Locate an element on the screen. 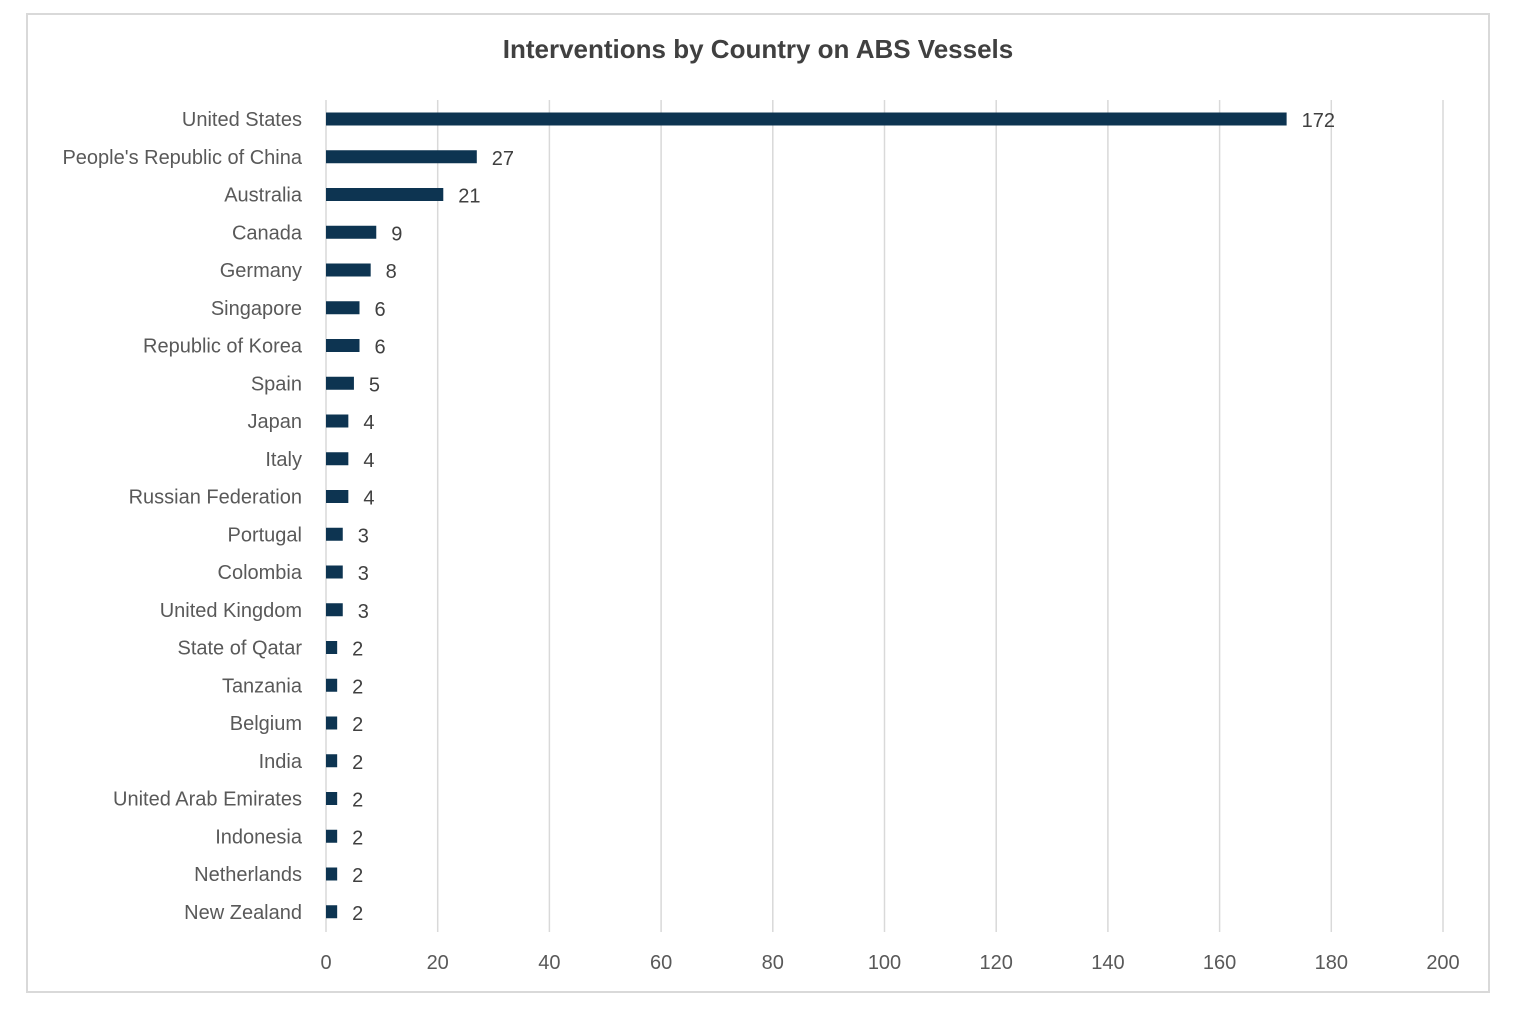 The height and width of the screenshot is (1024, 1516). category-label: India is located at coordinates (281, 762).